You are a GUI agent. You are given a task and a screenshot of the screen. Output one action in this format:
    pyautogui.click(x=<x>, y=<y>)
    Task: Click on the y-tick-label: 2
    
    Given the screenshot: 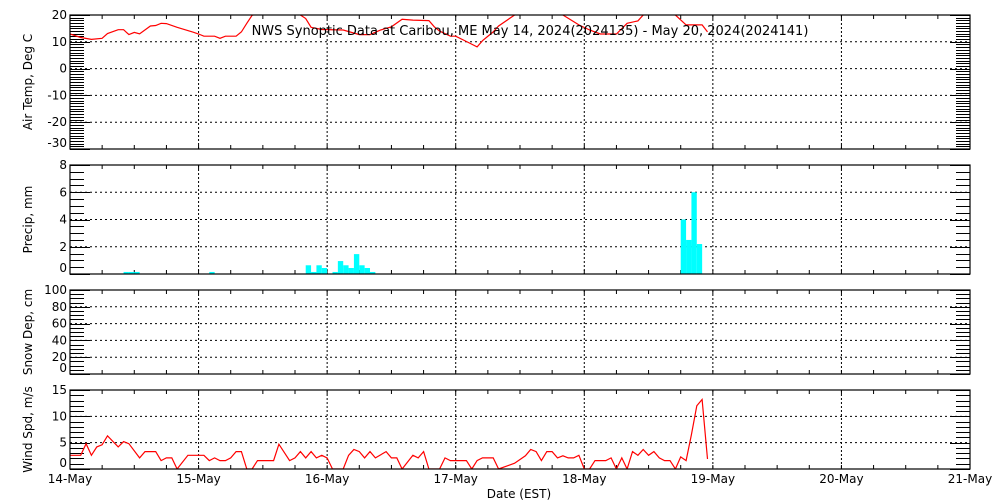 What is the action you would take?
    pyautogui.click(x=63, y=247)
    